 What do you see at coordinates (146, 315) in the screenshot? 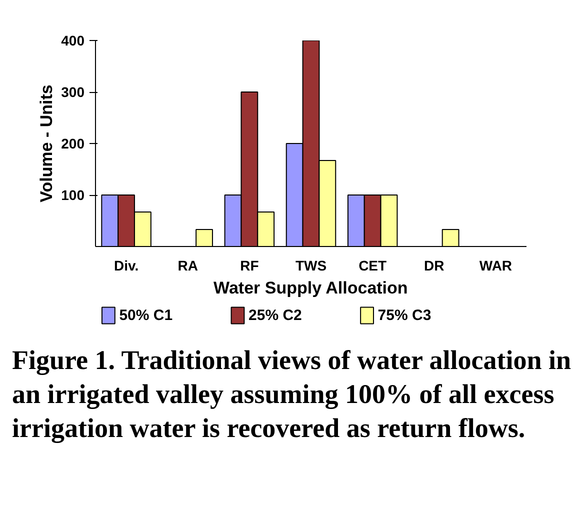
I see `legend-label: 50% C1` at bounding box center [146, 315].